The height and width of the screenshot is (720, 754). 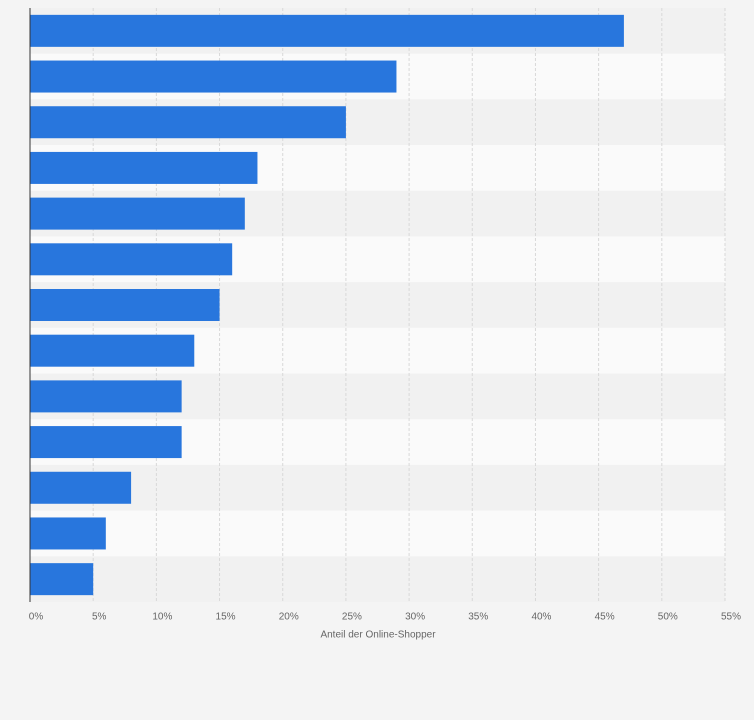 I want to click on x-tick-label: 0%, so click(x=36, y=617).